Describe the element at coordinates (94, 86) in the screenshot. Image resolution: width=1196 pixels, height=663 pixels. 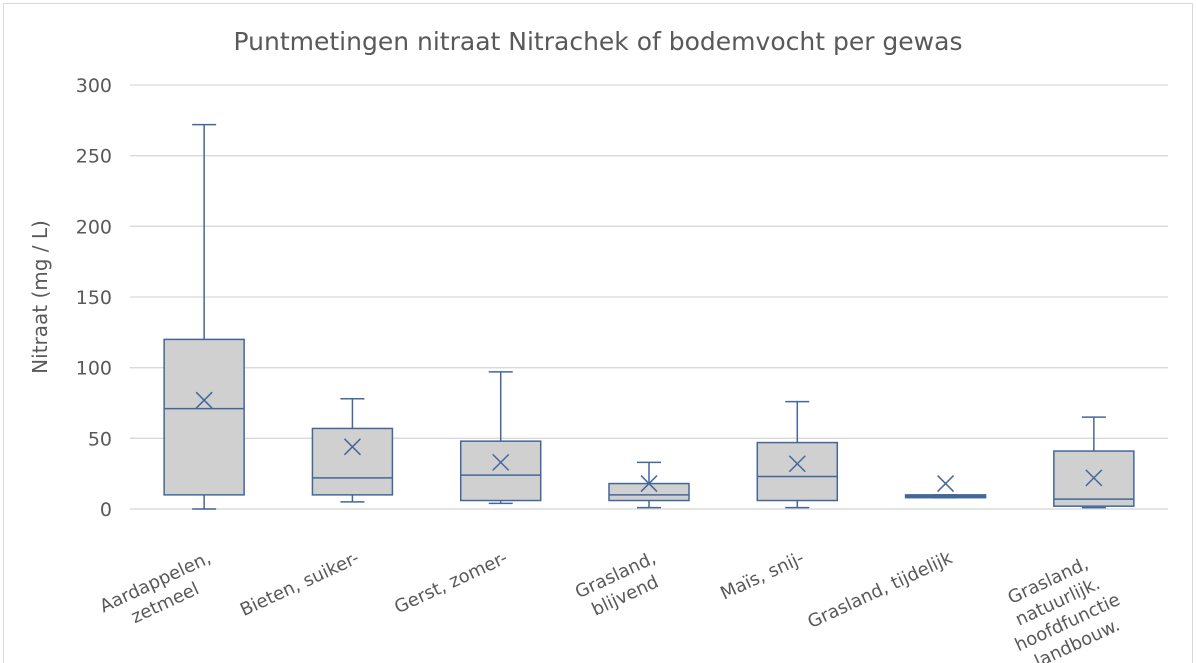
I see `y-tick-label: 300` at that location.